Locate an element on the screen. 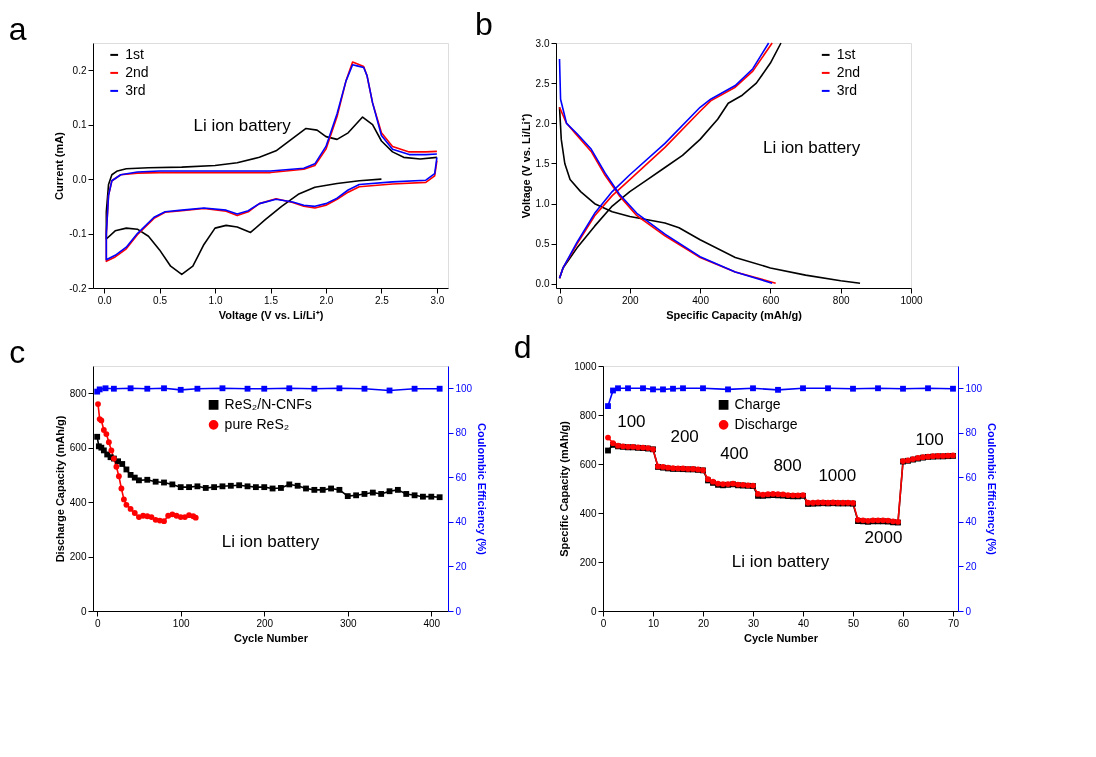 Image resolution: width=1096 pixels, height=757 pixels. x-axis-title: Specific Capacity (mAh/g) is located at coordinates (734, 314).